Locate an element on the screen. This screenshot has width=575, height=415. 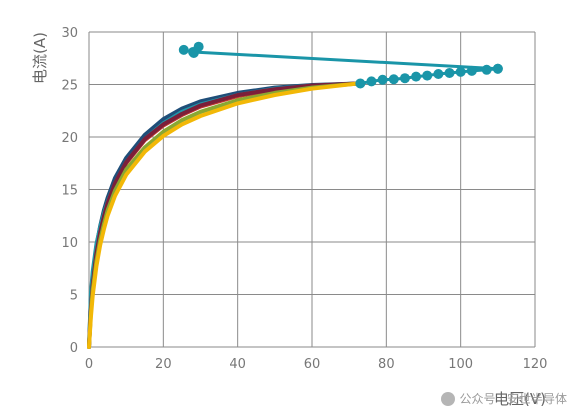
overlay-series is located at coordinates (340, 65).